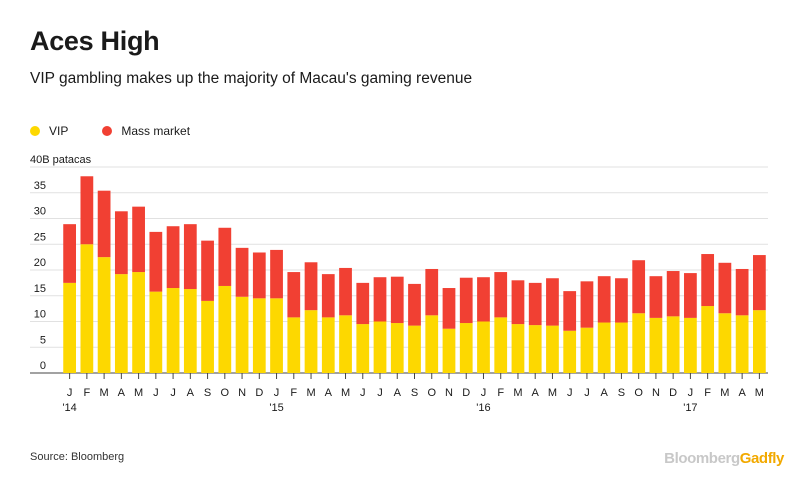  I want to click on legend-label-mass-market: Mass market, so click(156, 131).